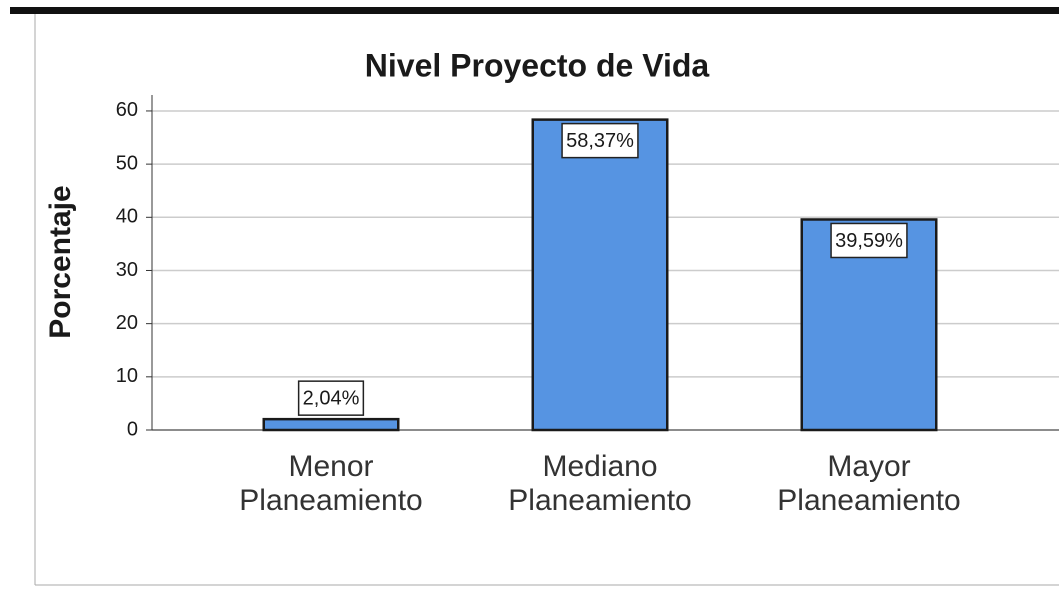 The height and width of the screenshot is (603, 1059). I want to click on x-tick-label: Menor Planeamiento, so click(331, 483).